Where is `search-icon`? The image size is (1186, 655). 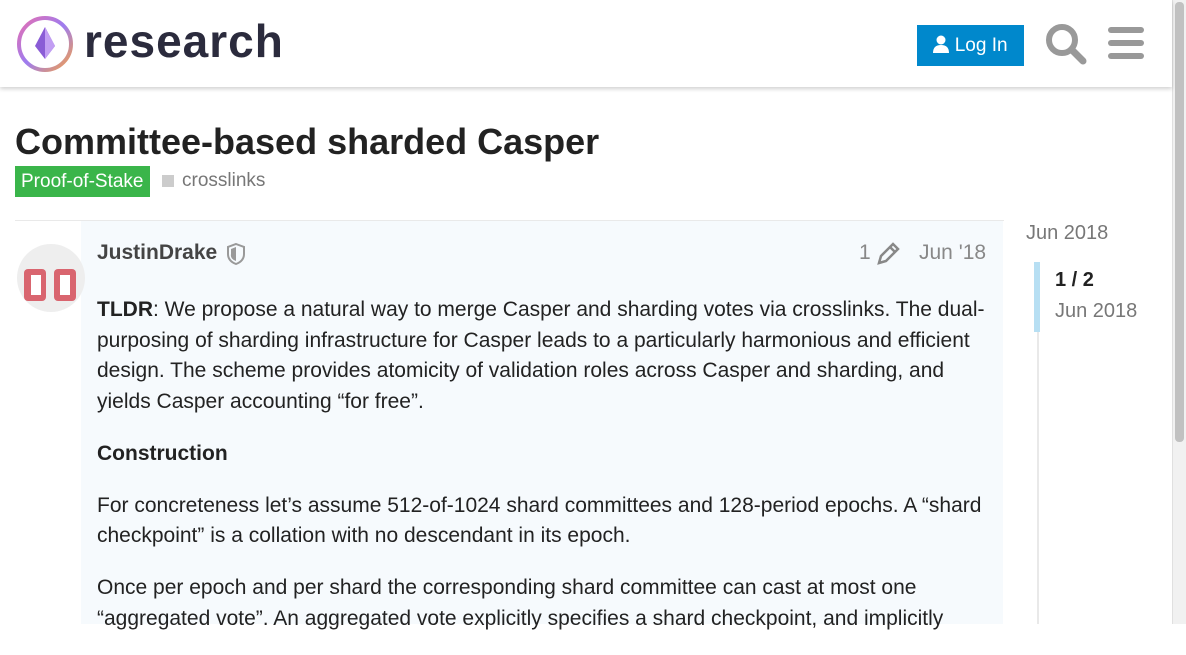
search-icon is located at coordinates (1066, 44).